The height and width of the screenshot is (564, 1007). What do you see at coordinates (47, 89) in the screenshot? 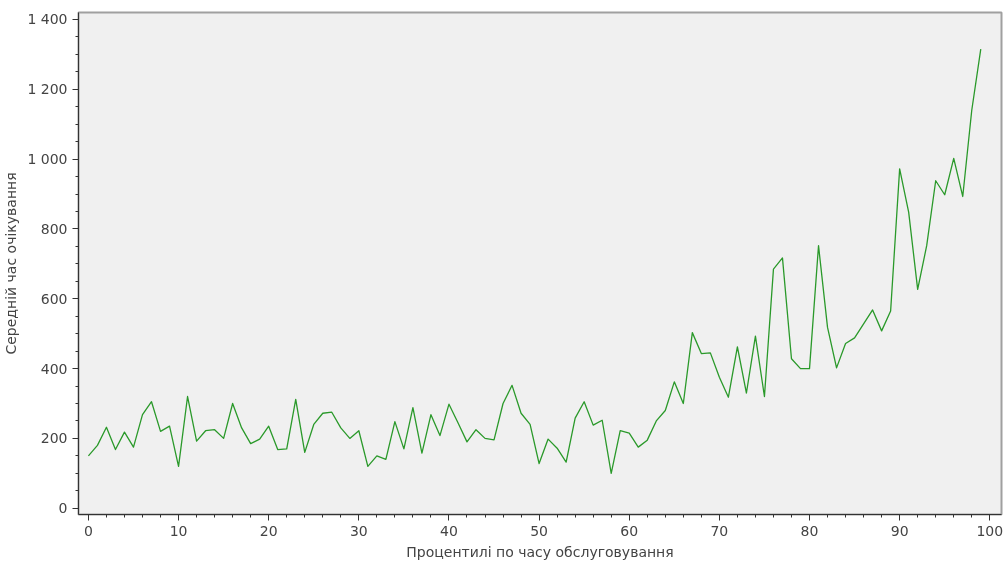
I see `y-tick-label: 1 200` at bounding box center [47, 89].